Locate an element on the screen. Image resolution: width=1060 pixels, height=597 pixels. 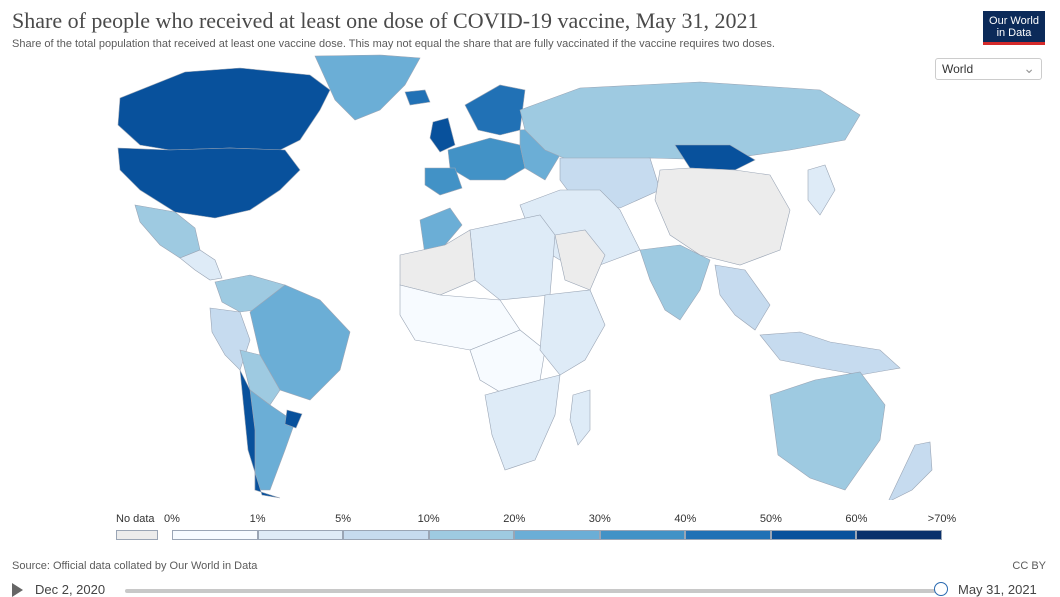
country-greenland is located at coordinates (367, 87).